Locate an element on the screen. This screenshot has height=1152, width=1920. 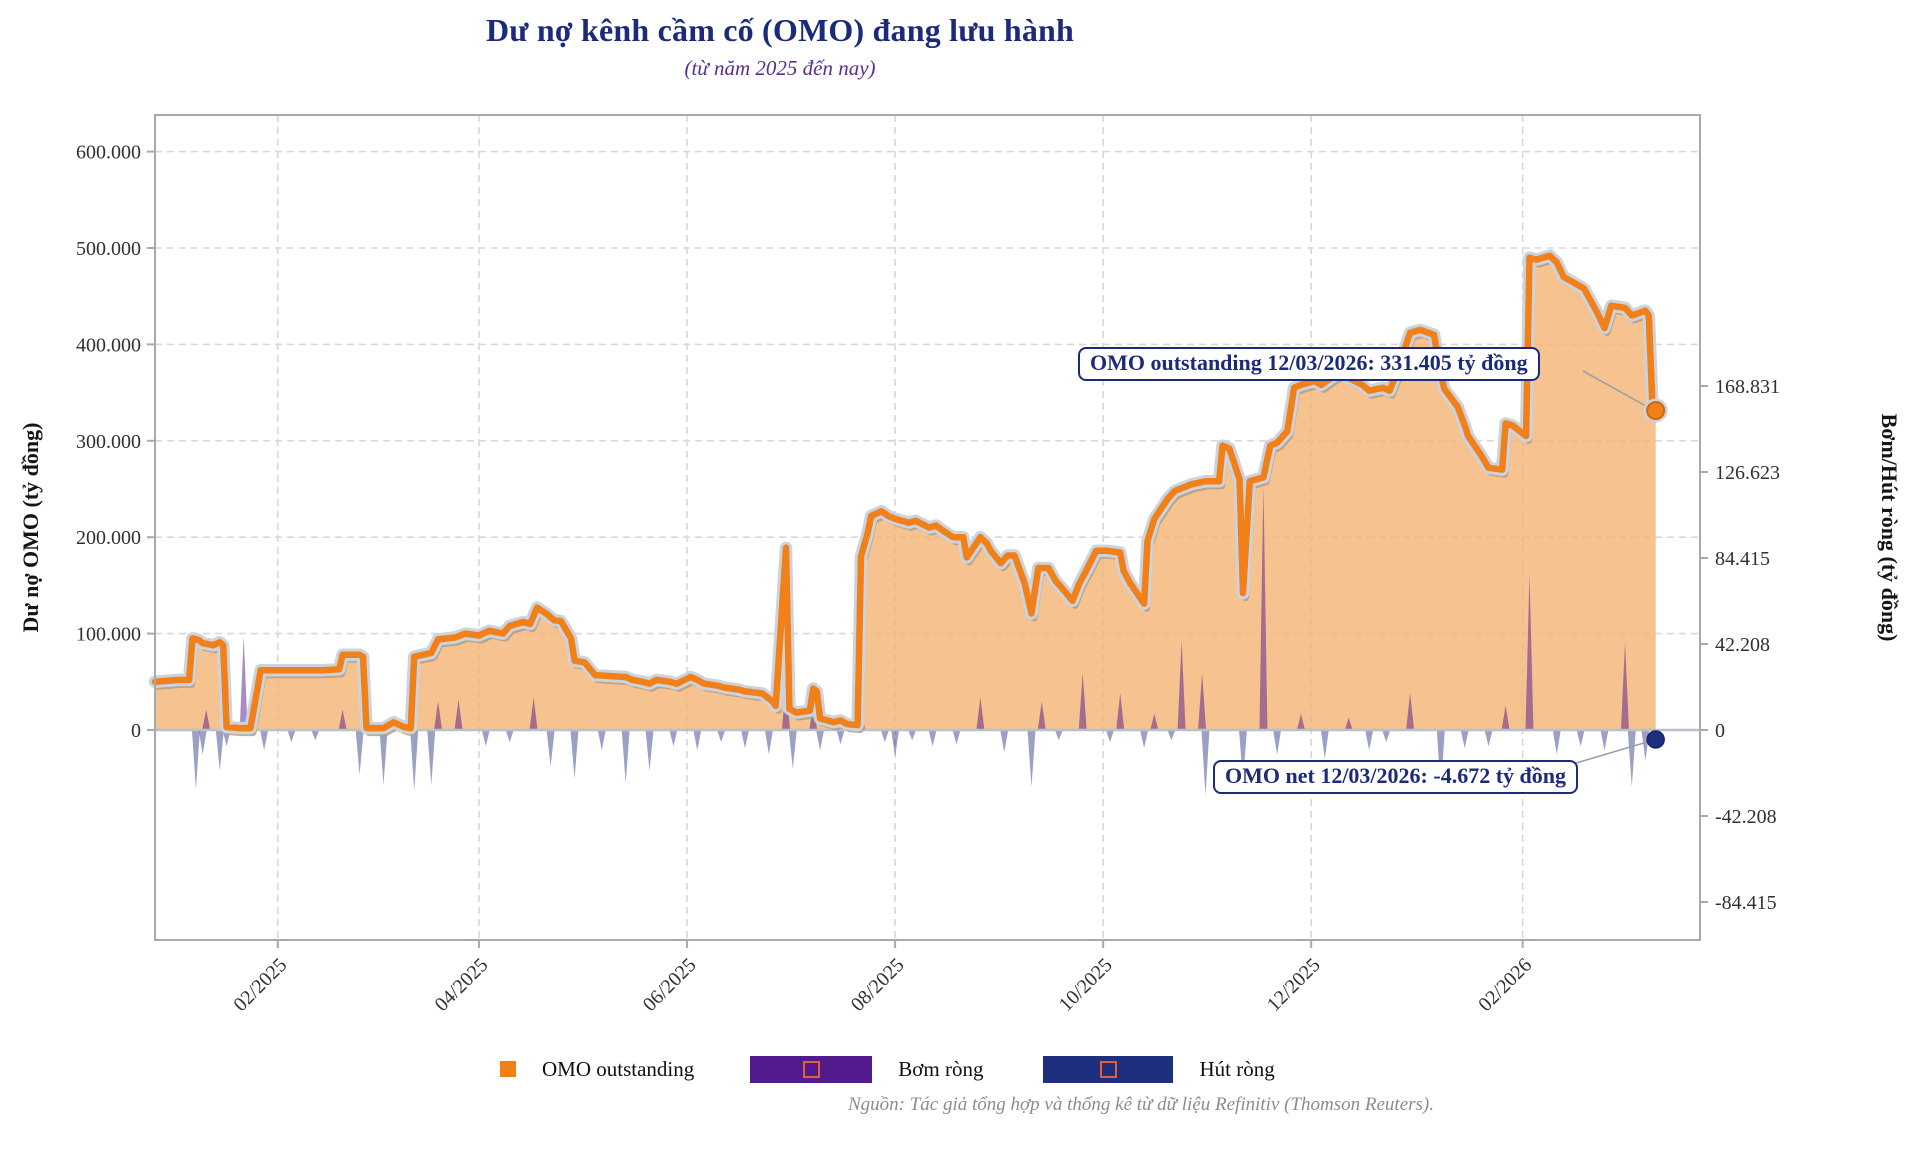
legend-label-omo-outstanding: OMO outstanding is located at coordinates (618, 1068).